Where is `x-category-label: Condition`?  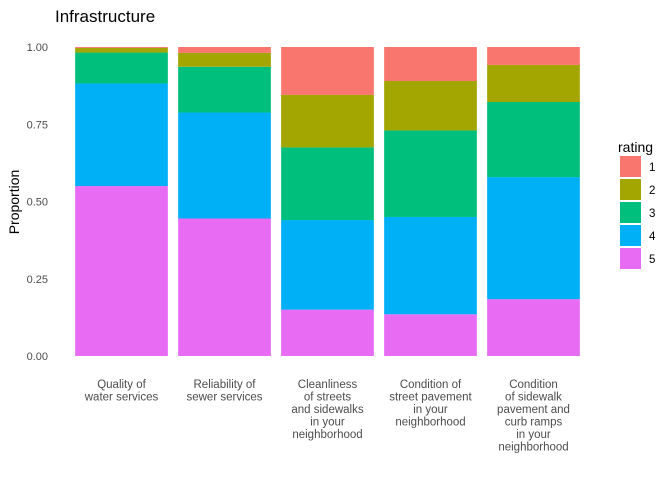
x-category-label: Condition is located at coordinates (533, 385).